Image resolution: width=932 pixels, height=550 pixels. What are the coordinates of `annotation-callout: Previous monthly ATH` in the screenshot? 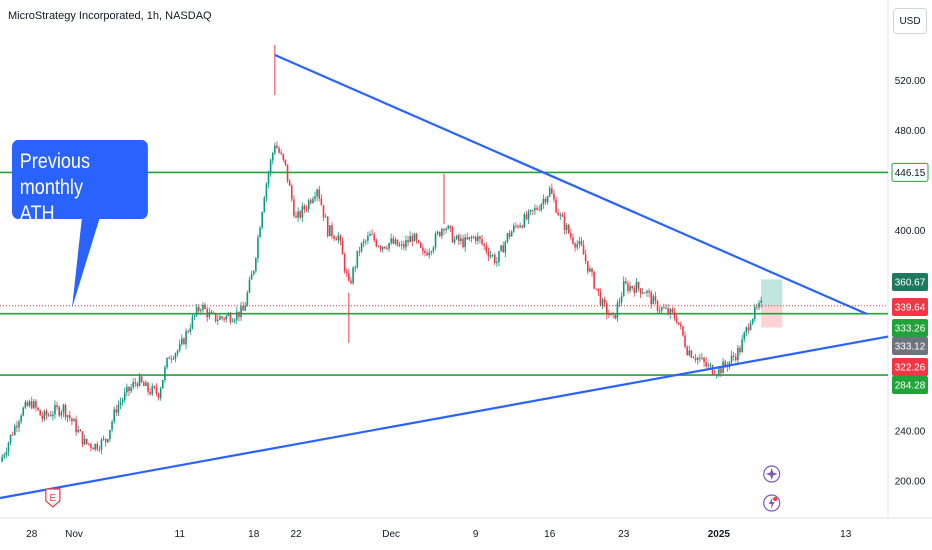 It's located at (80, 182).